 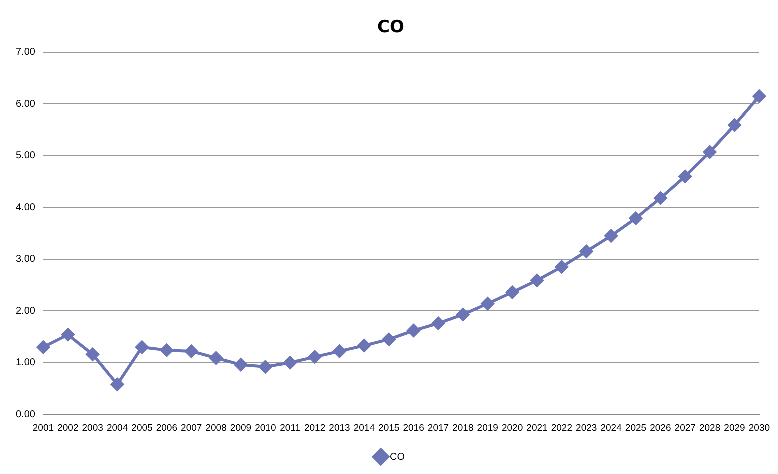 I want to click on x-tick-label: 2021, so click(x=537, y=428).